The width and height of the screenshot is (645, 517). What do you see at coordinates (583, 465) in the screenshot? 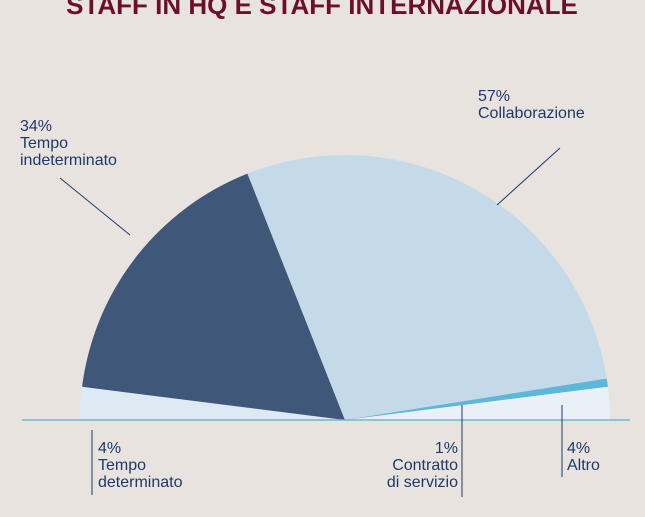
I see `category-label: Altro` at bounding box center [583, 465].